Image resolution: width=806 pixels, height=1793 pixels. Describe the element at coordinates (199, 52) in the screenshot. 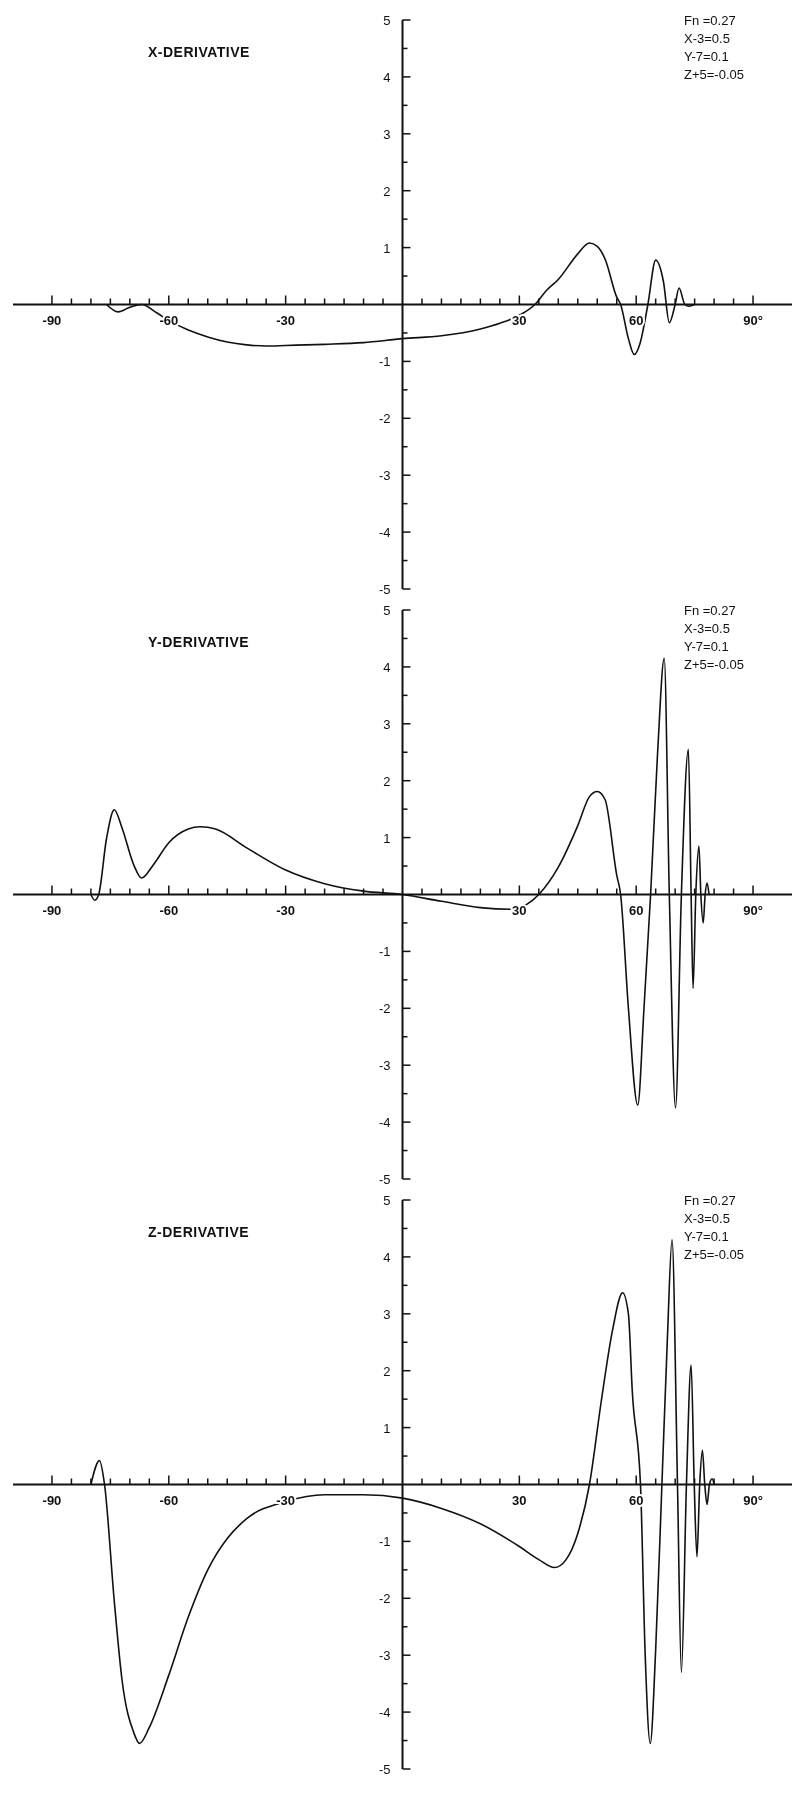

I see `text: X-DERIVATIVE` at that location.